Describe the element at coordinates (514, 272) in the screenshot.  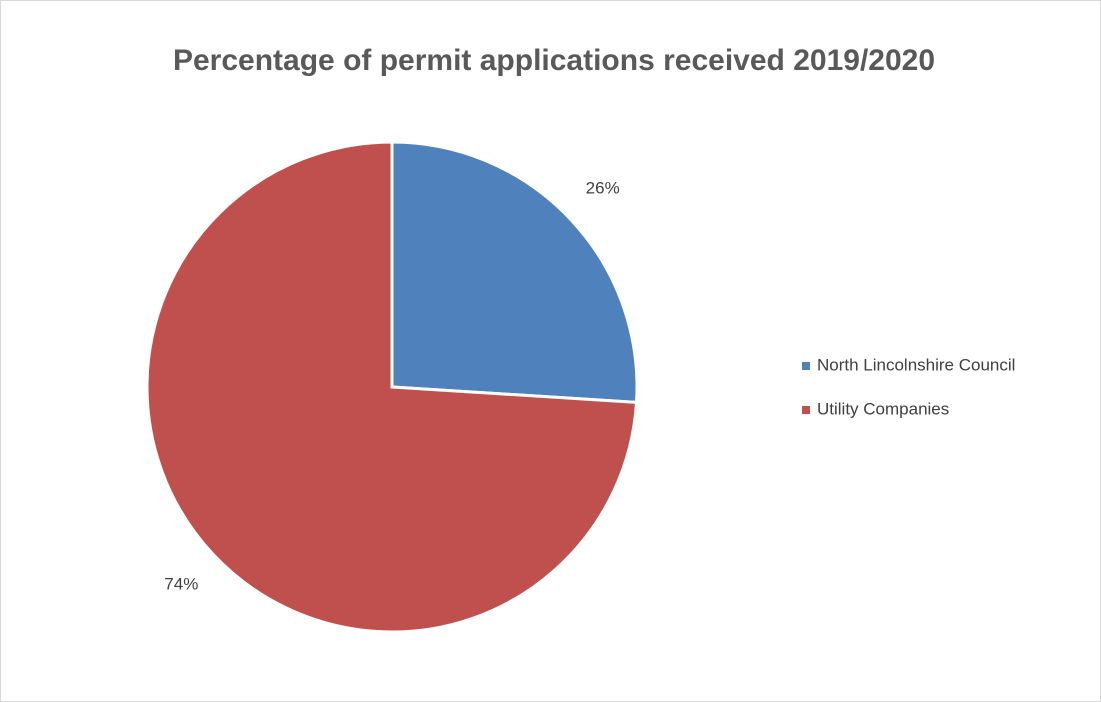
I see `pie-slice` at that location.